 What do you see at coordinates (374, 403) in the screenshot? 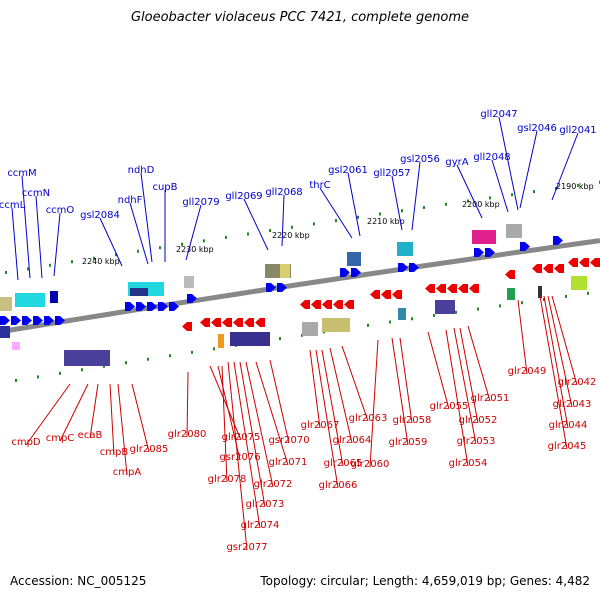
I see `gene-label-glr2060-leader` at bounding box center [374, 403].